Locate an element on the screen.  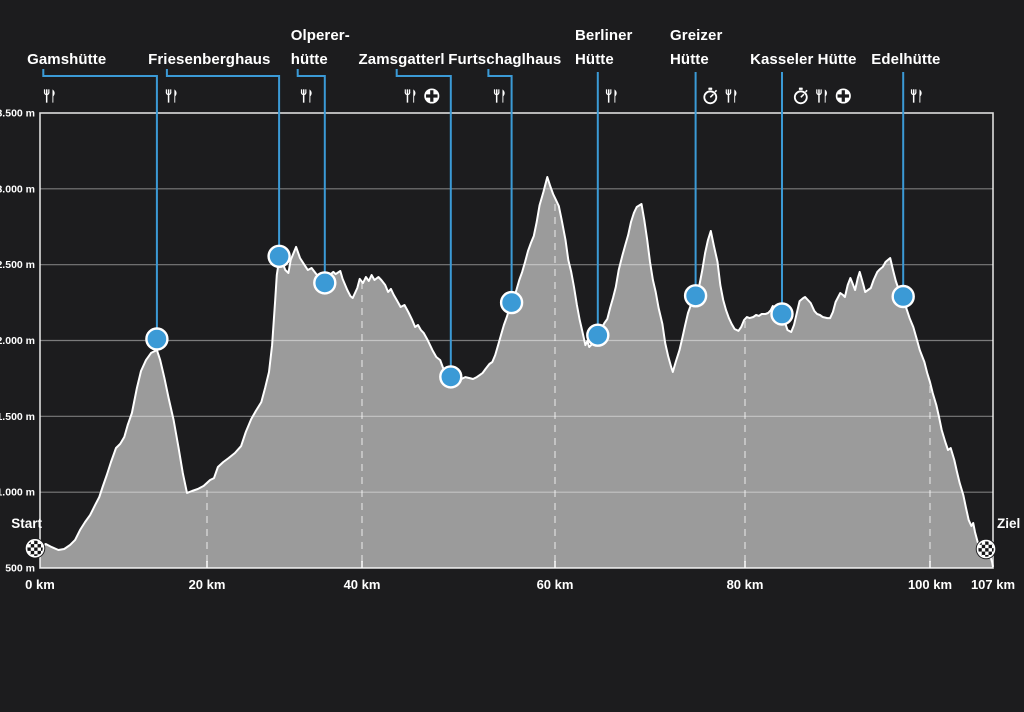
y-axis-label: 2.000 m is located at coordinates (17, 341).